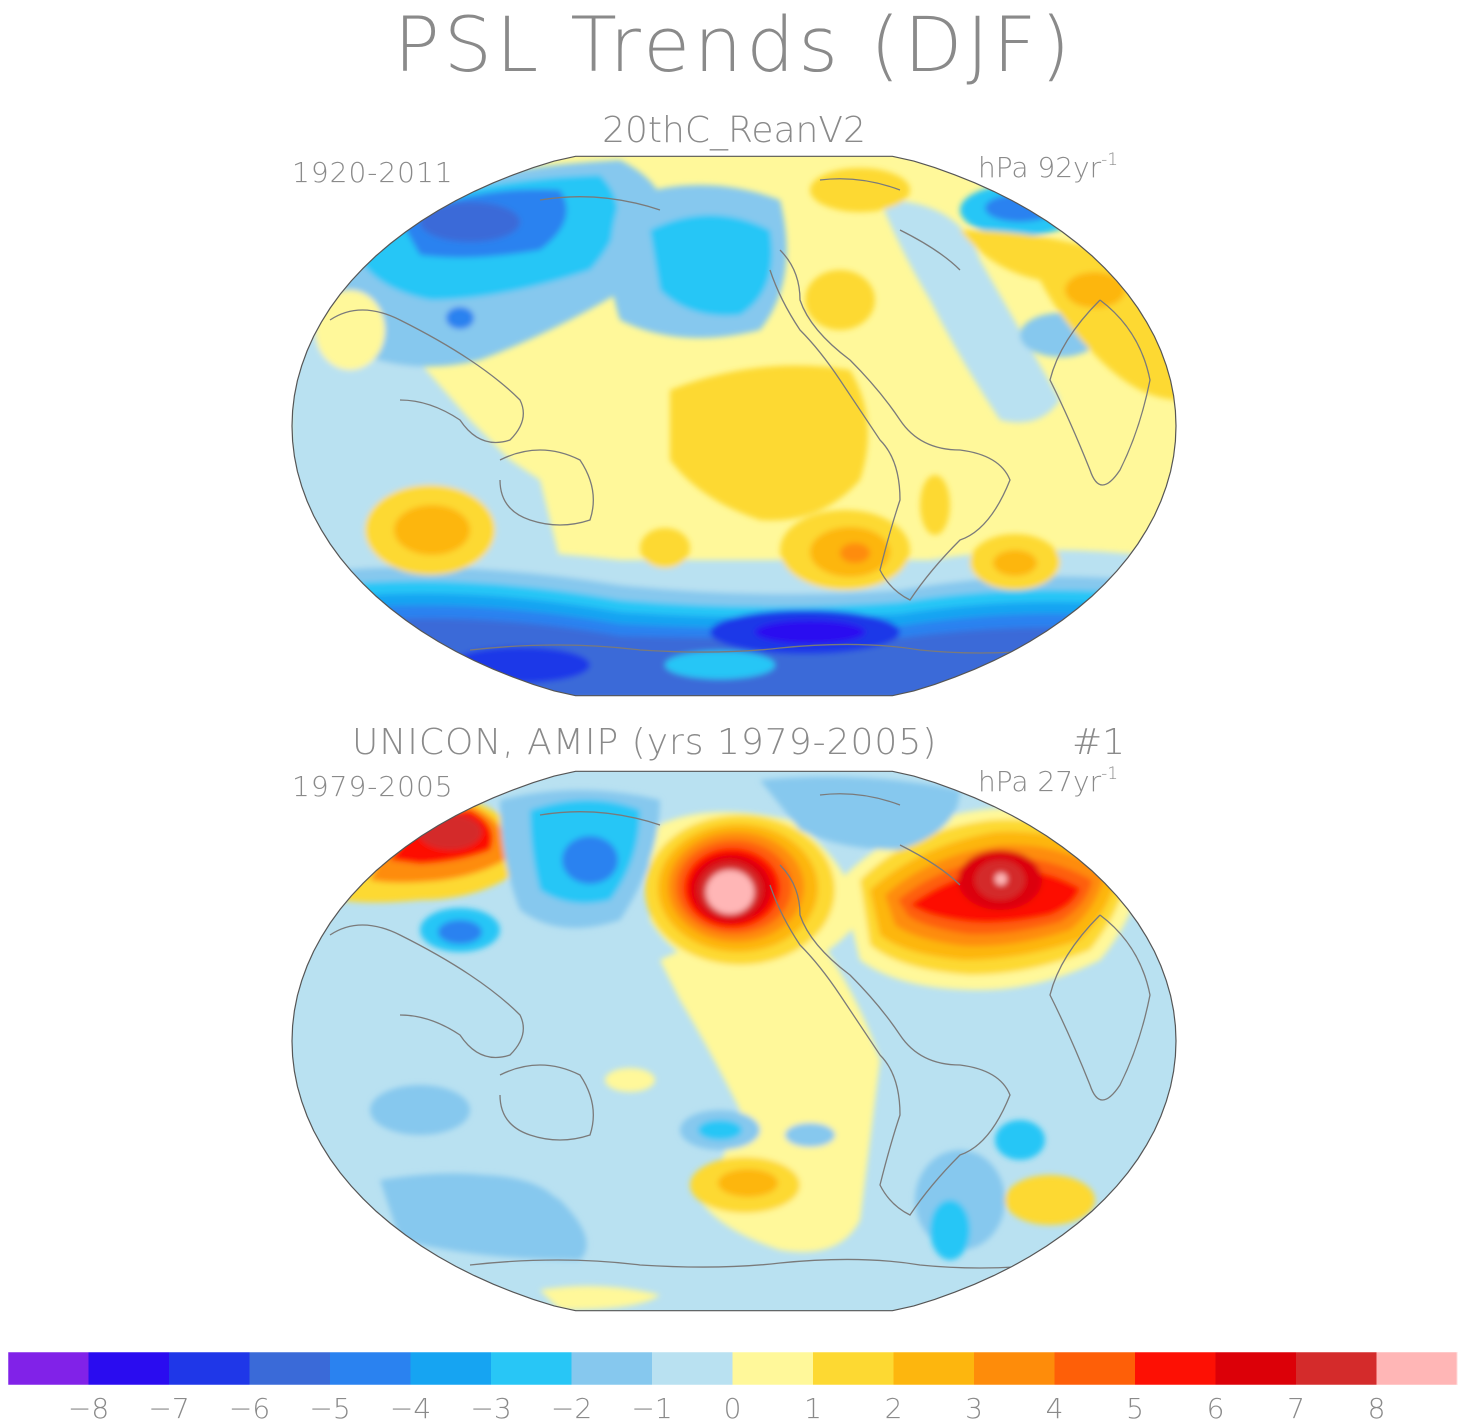 The width and height of the screenshot is (1468, 1426). Describe the element at coordinates (168, 1408) in the screenshot. I see `colorbar-tick-label: −7` at that location.